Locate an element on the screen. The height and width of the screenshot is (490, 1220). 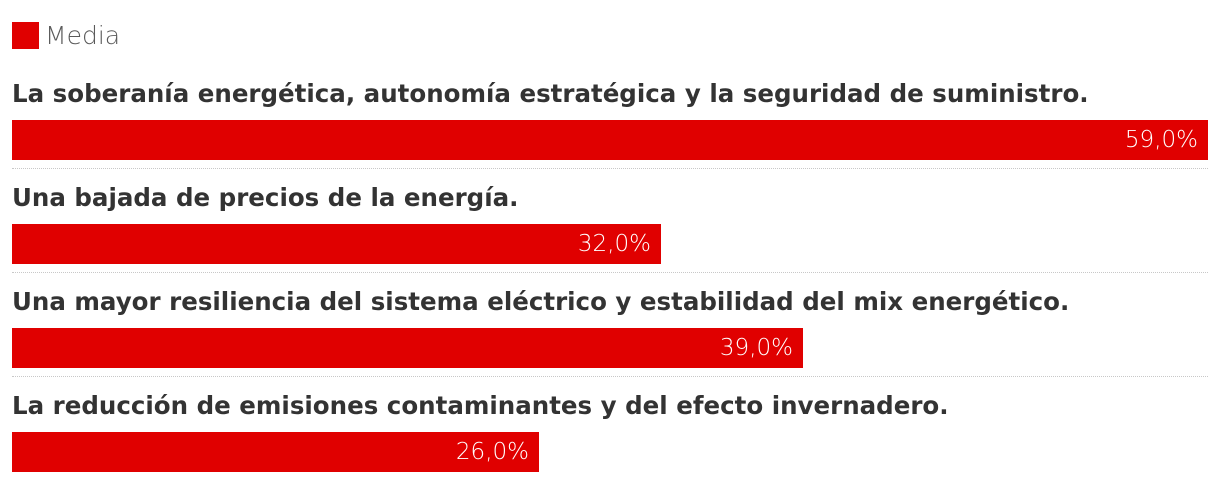
bar-track: 32,0% is located at coordinates (610, 244).